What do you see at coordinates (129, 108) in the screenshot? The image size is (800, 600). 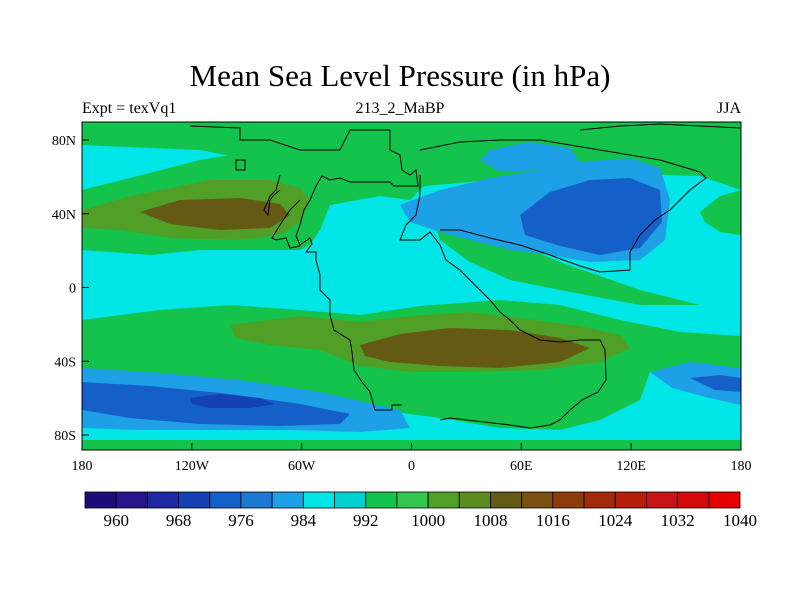 I see `experiment-label: Expt = texVq1` at bounding box center [129, 108].